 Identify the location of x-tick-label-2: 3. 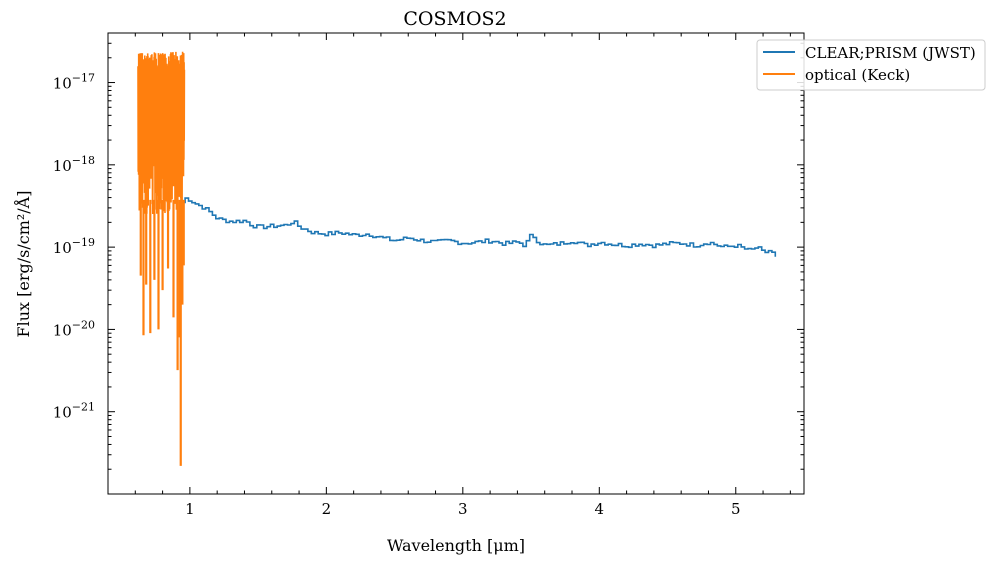
(463, 509).